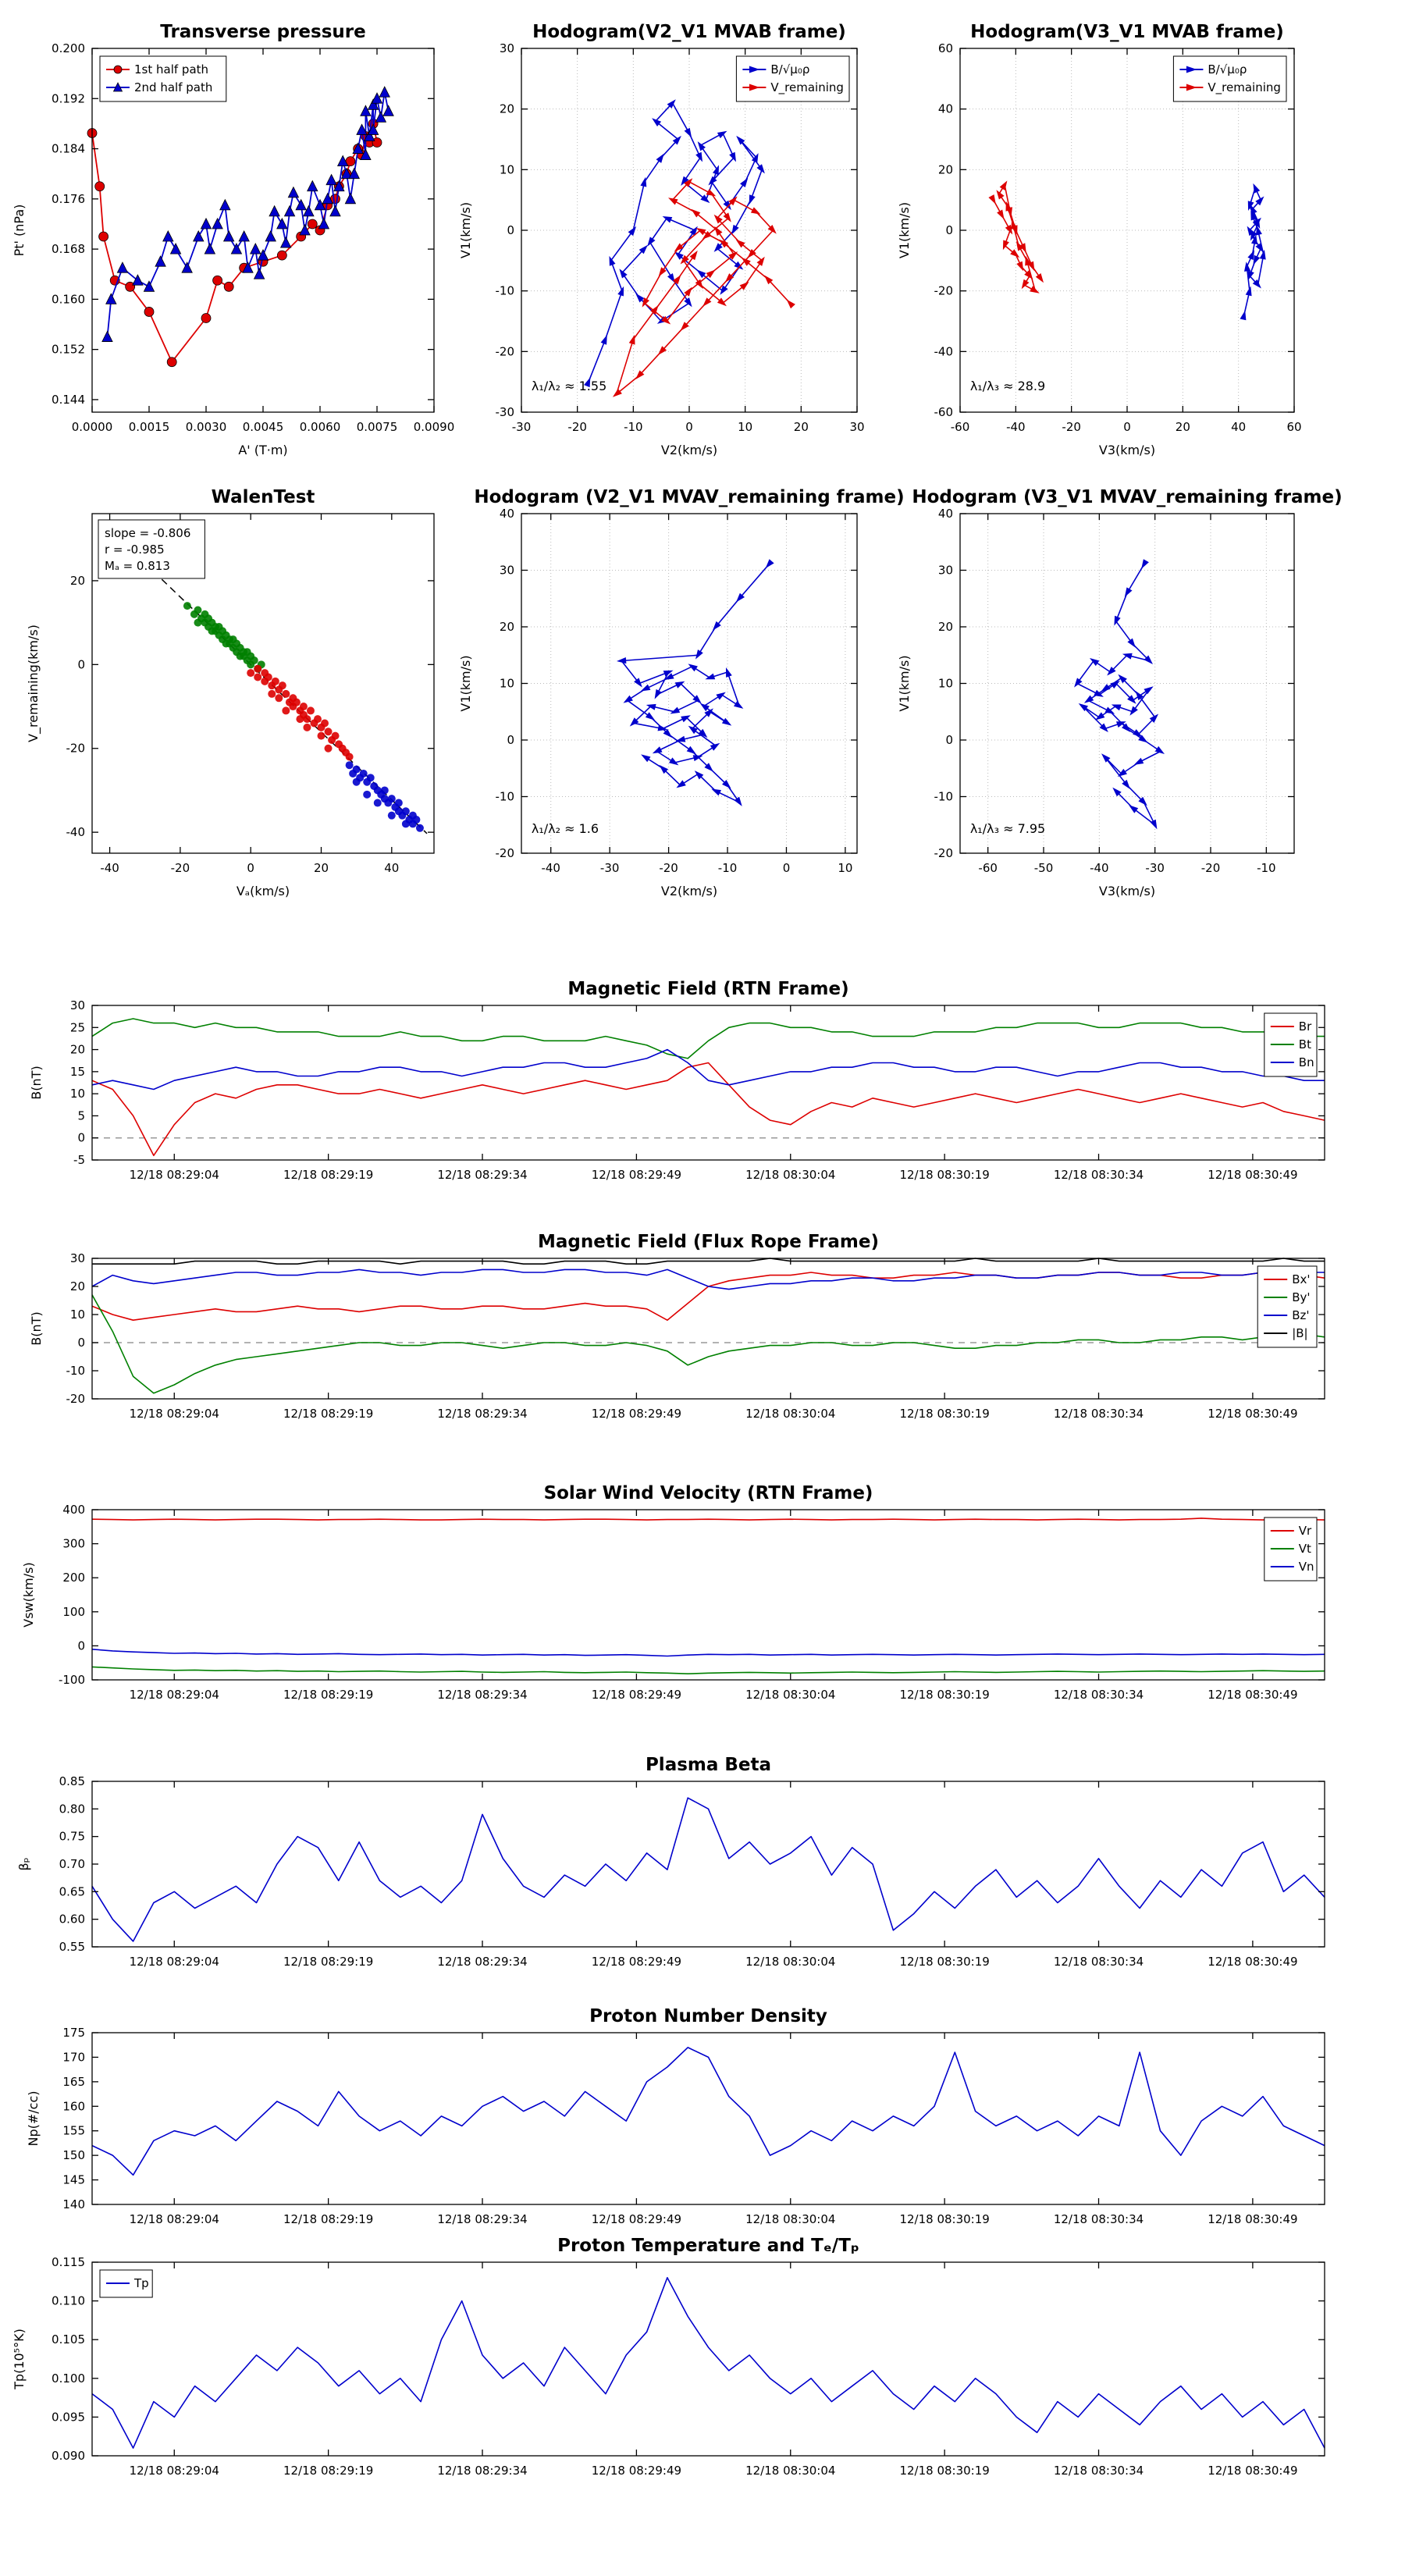  What do you see at coordinates (708, 1869) in the screenshot?
I see `series-beta` at bounding box center [708, 1869].